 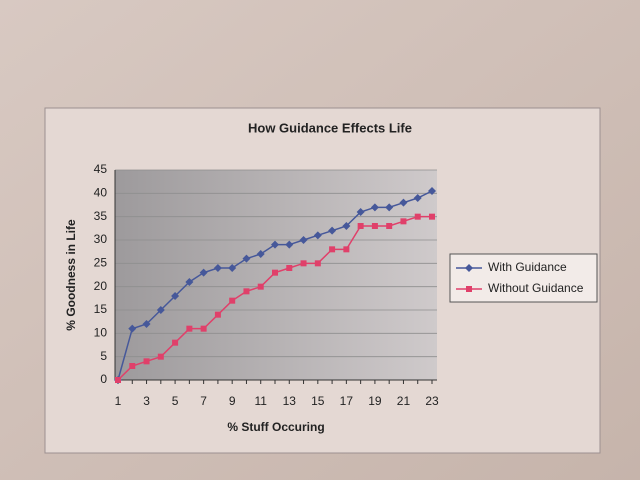 I want to click on x-tick-label: 3, so click(x=146, y=401).